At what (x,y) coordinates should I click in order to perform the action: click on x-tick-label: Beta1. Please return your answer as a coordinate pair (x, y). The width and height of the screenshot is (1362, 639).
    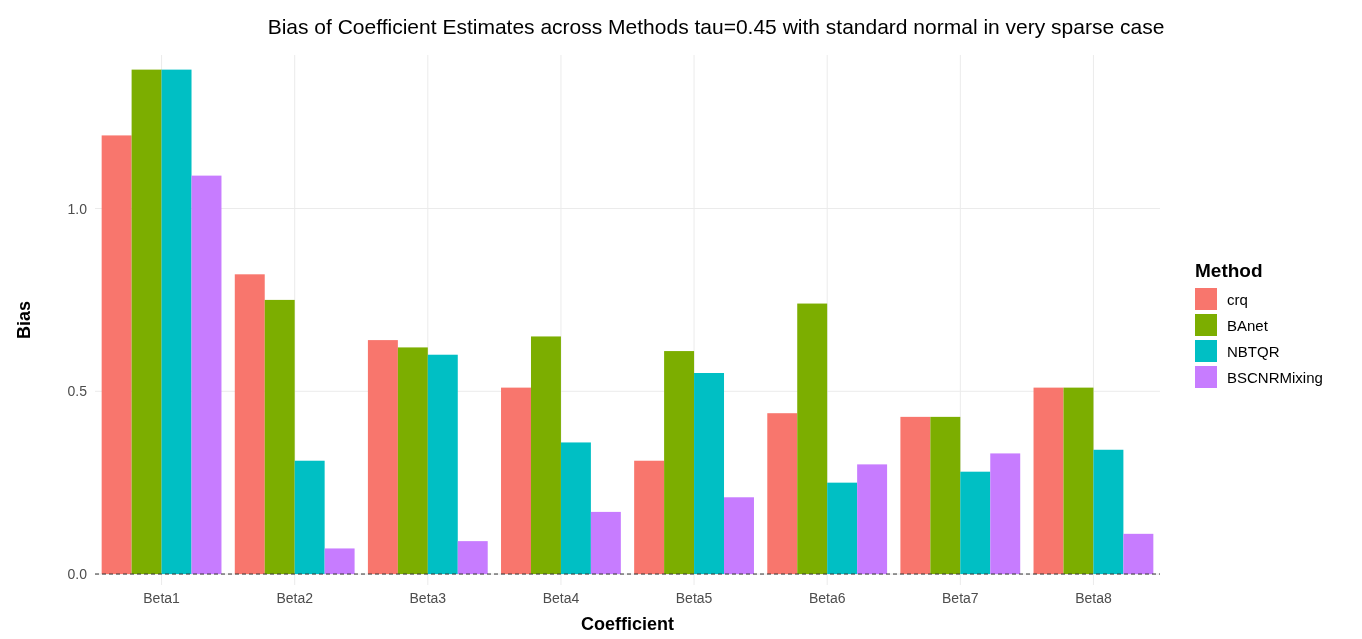
    Looking at the image, I should click on (162, 597).